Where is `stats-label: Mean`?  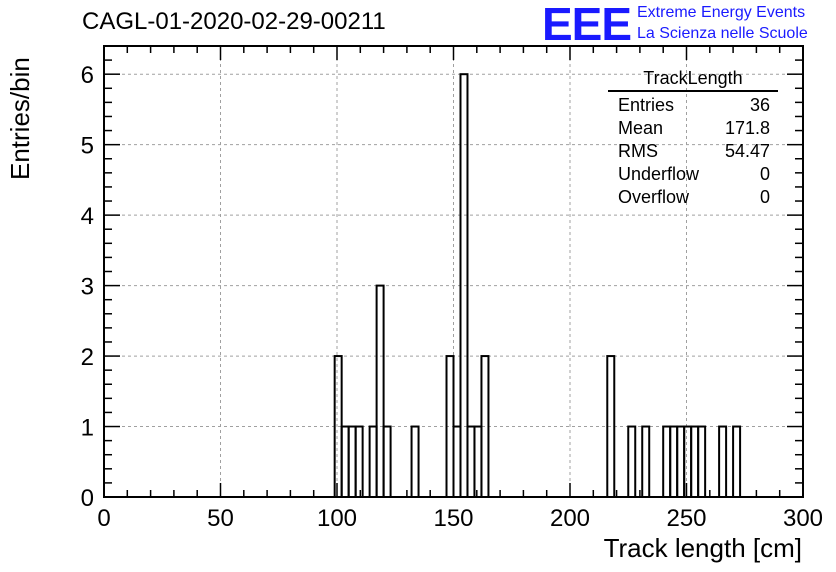
stats-label: Mean is located at coordinates (641, 128).